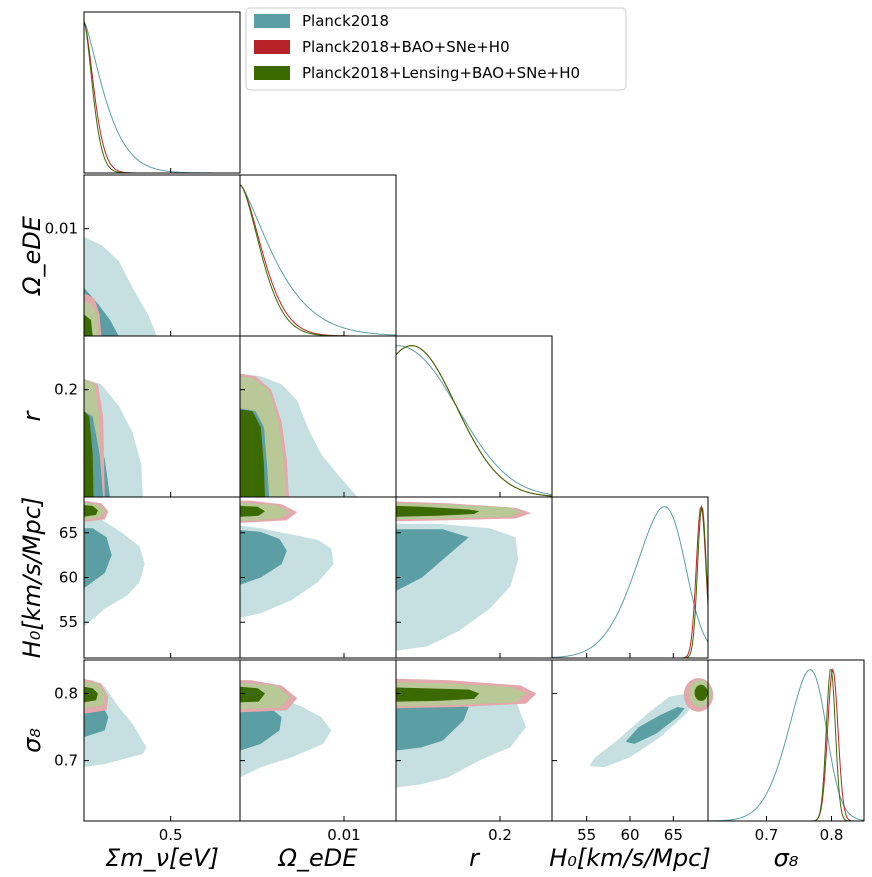 The width and height of the screenshot is (872, 877). What do you see at coordinates (586, 835) in the screenshot?
I see `x-tick-label-H0: 55` at bounding box center [586, 835].